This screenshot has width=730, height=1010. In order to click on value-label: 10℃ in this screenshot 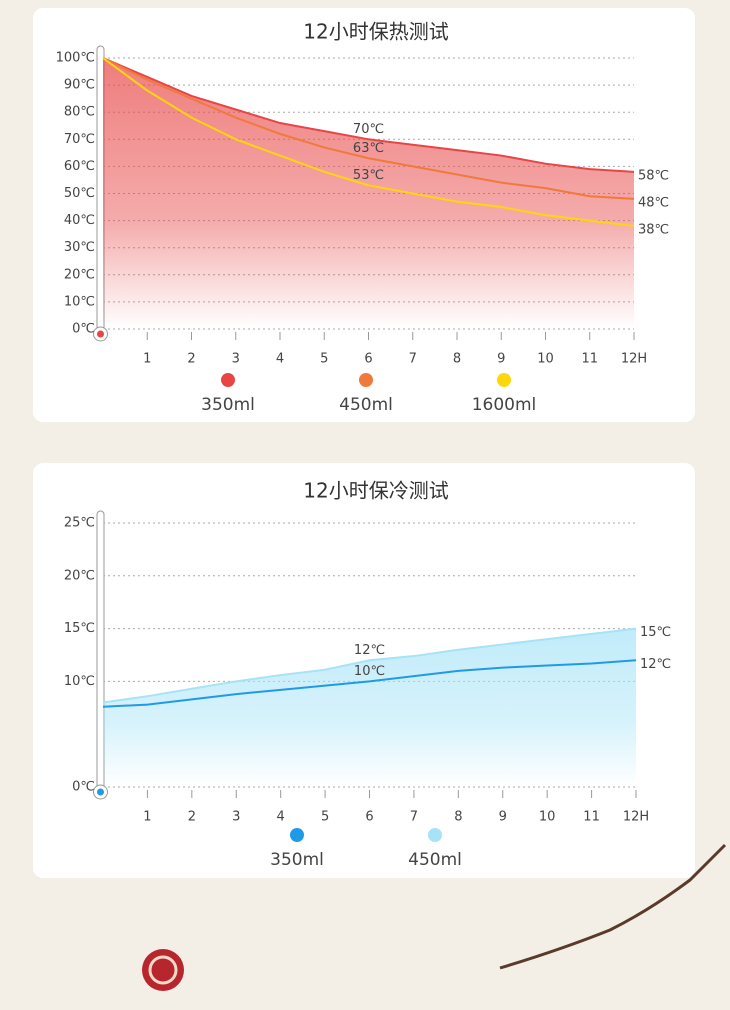, I will do `click(369, 671)`.